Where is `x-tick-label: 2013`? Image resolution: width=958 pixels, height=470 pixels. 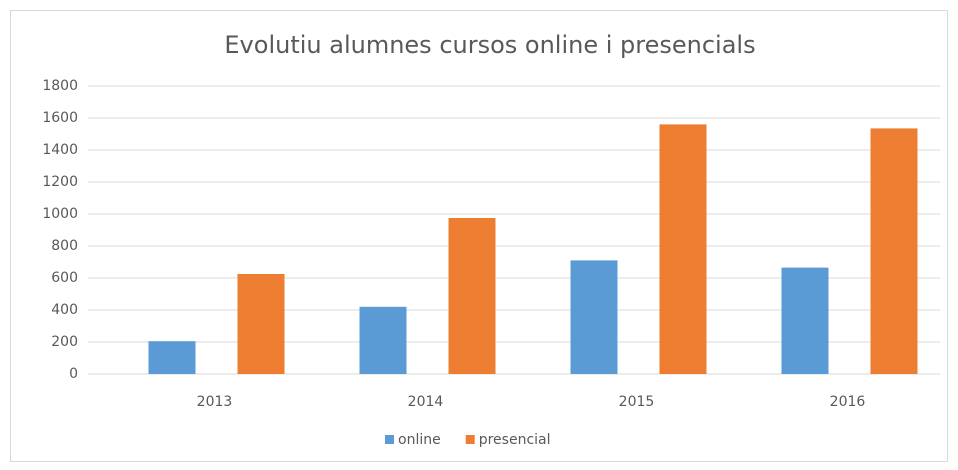 x-tick-label: 2013 is located at coordinates (215, 402).